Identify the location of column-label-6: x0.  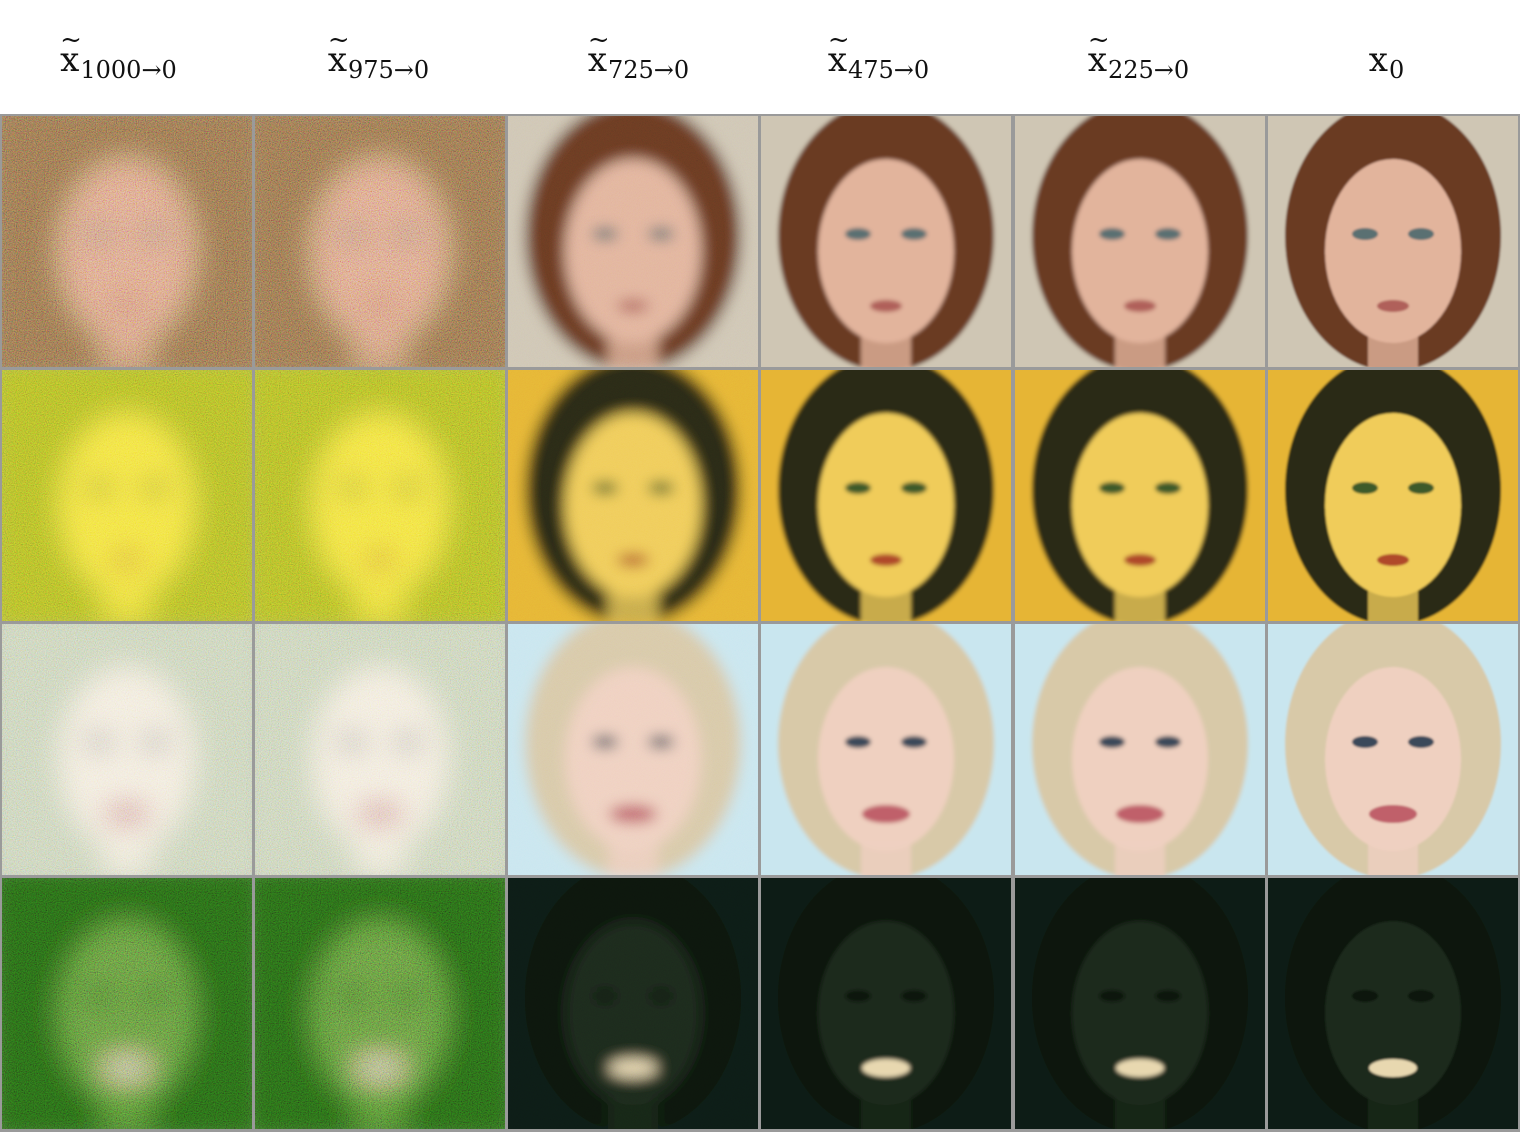
(1386, 65).